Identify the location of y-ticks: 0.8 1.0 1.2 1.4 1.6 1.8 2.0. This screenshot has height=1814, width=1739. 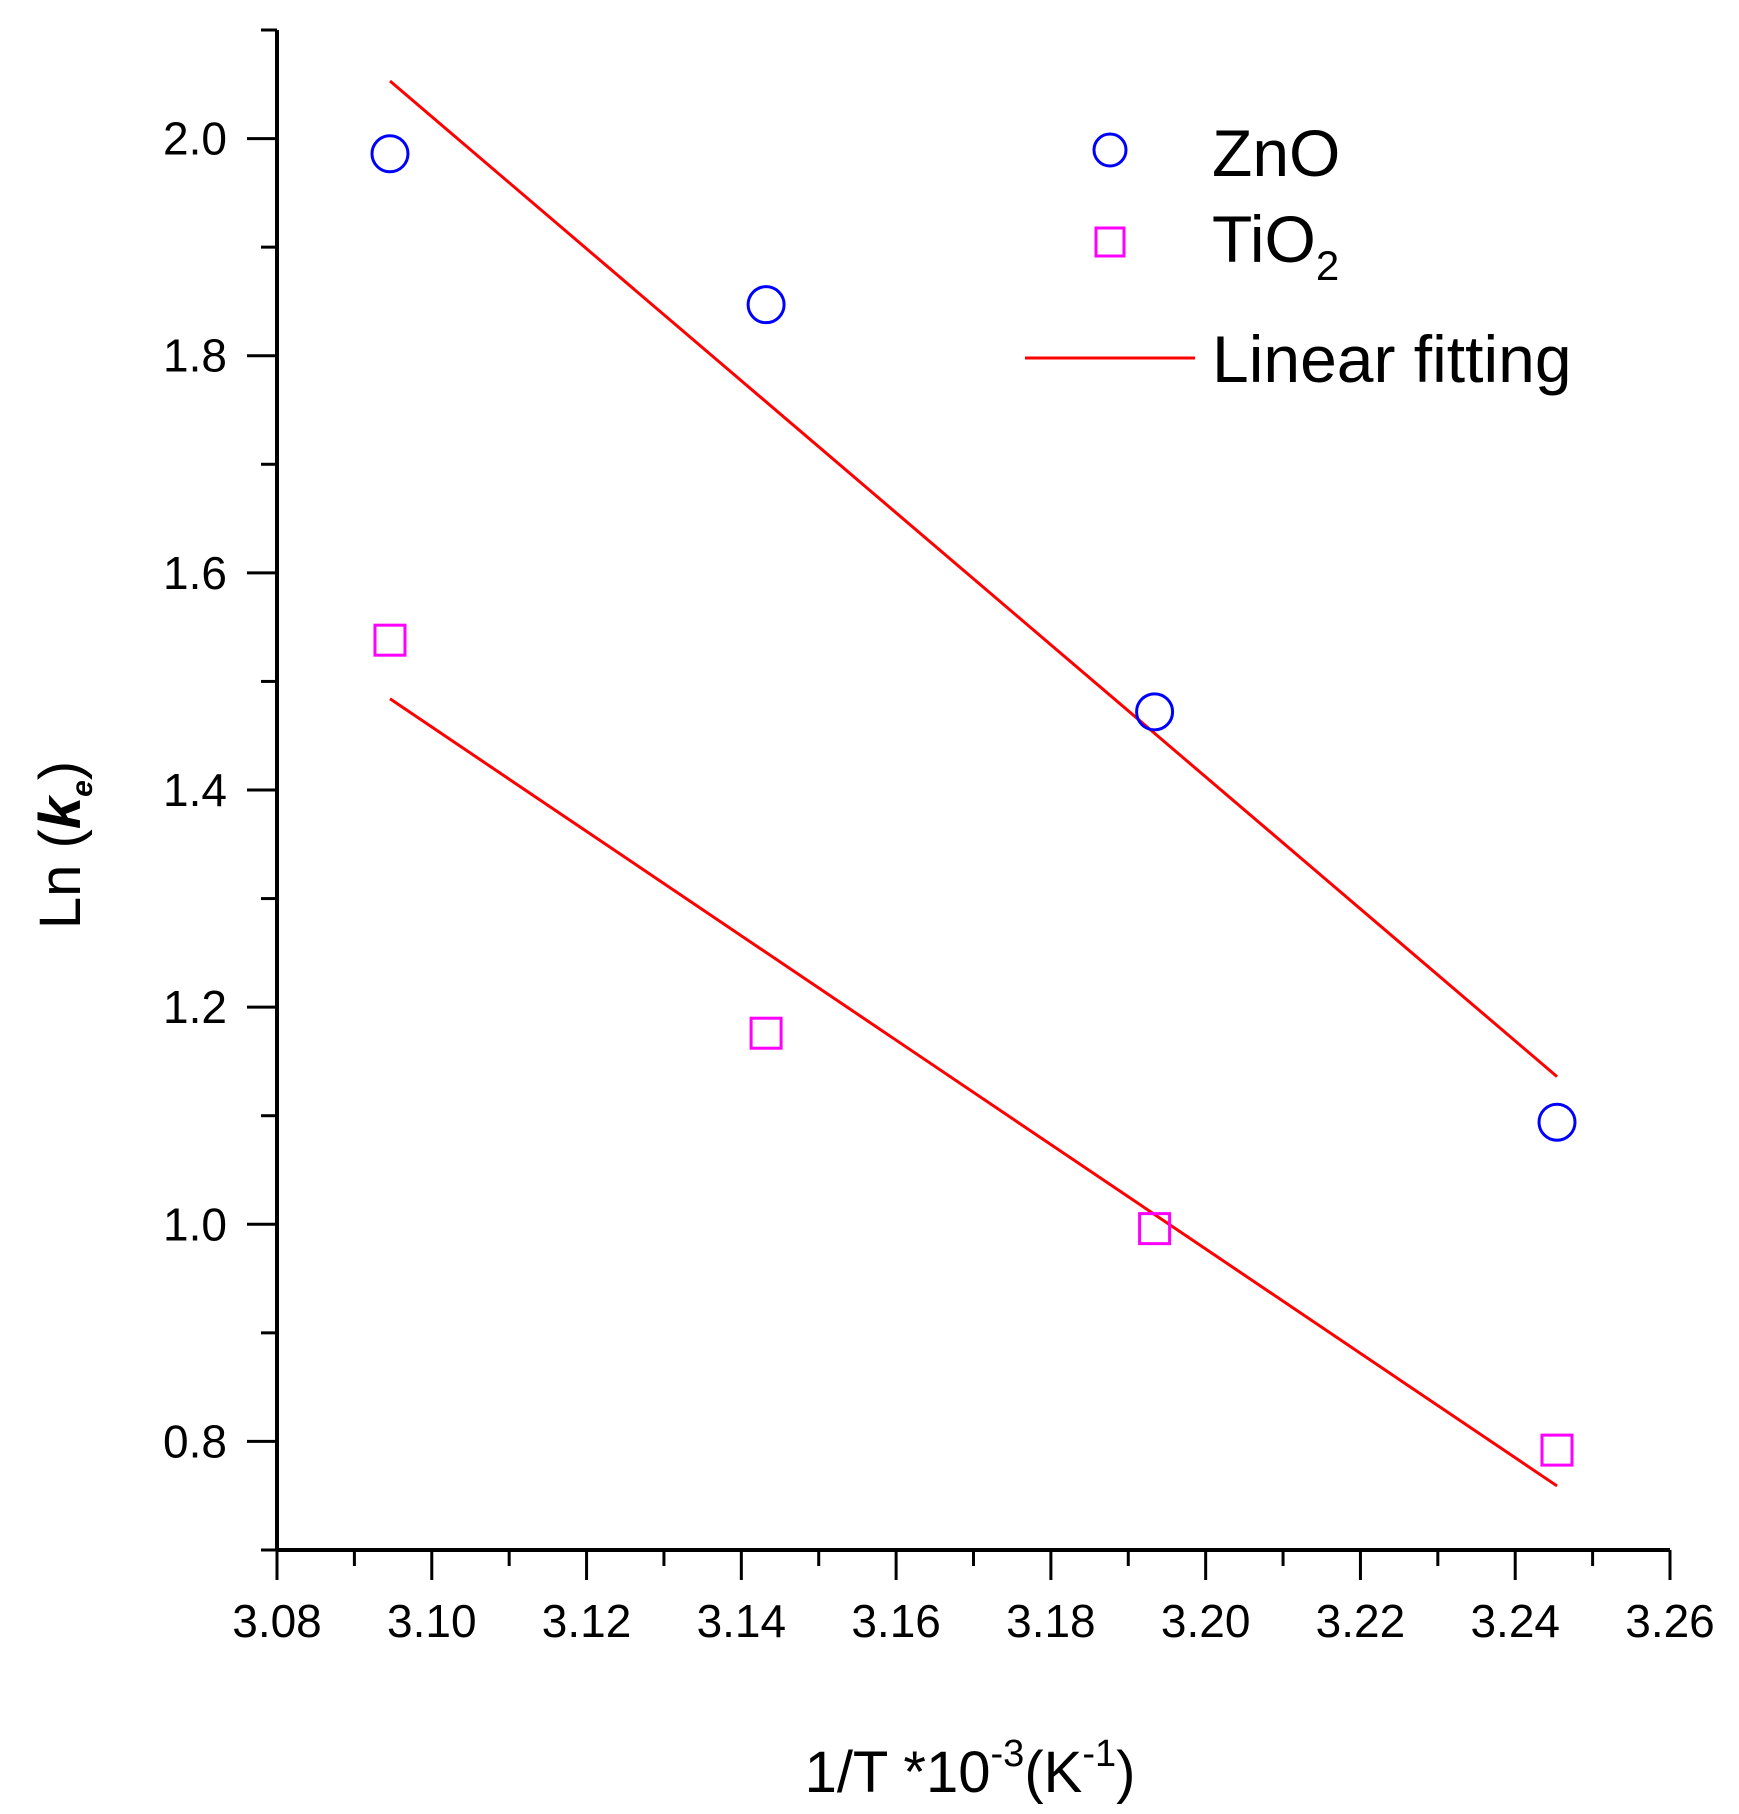
(220, 790).